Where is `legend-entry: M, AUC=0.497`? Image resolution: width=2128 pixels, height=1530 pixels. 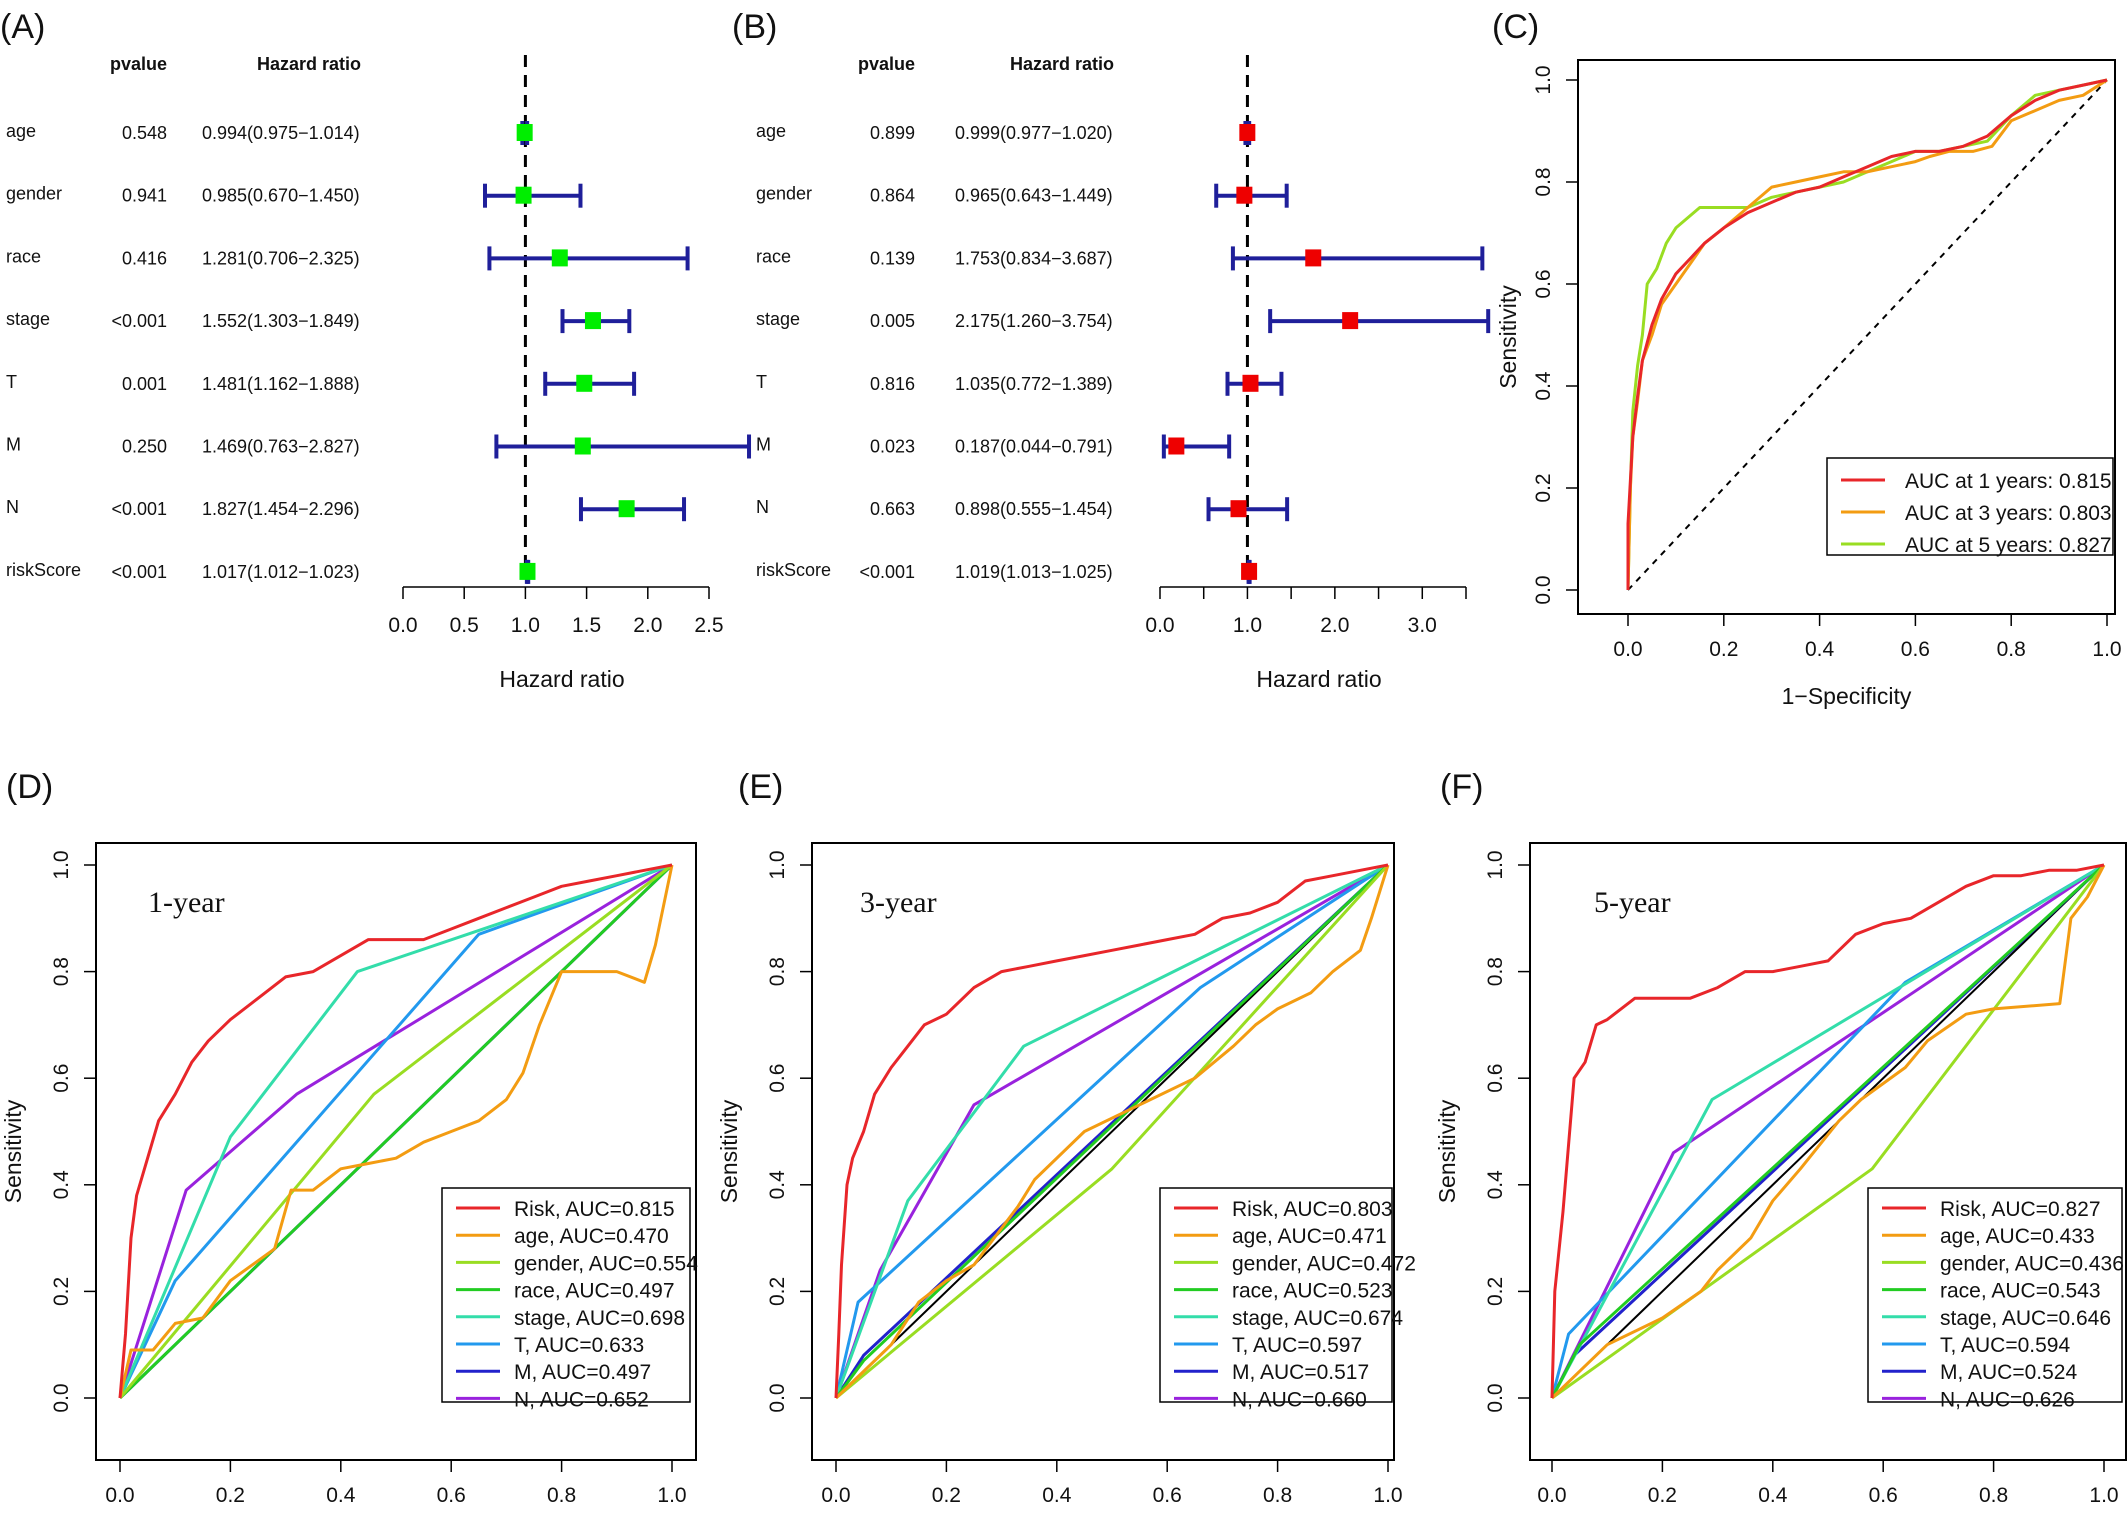 legend-entry: M, AUC=0.497 is located at coordinates (582, 1372).